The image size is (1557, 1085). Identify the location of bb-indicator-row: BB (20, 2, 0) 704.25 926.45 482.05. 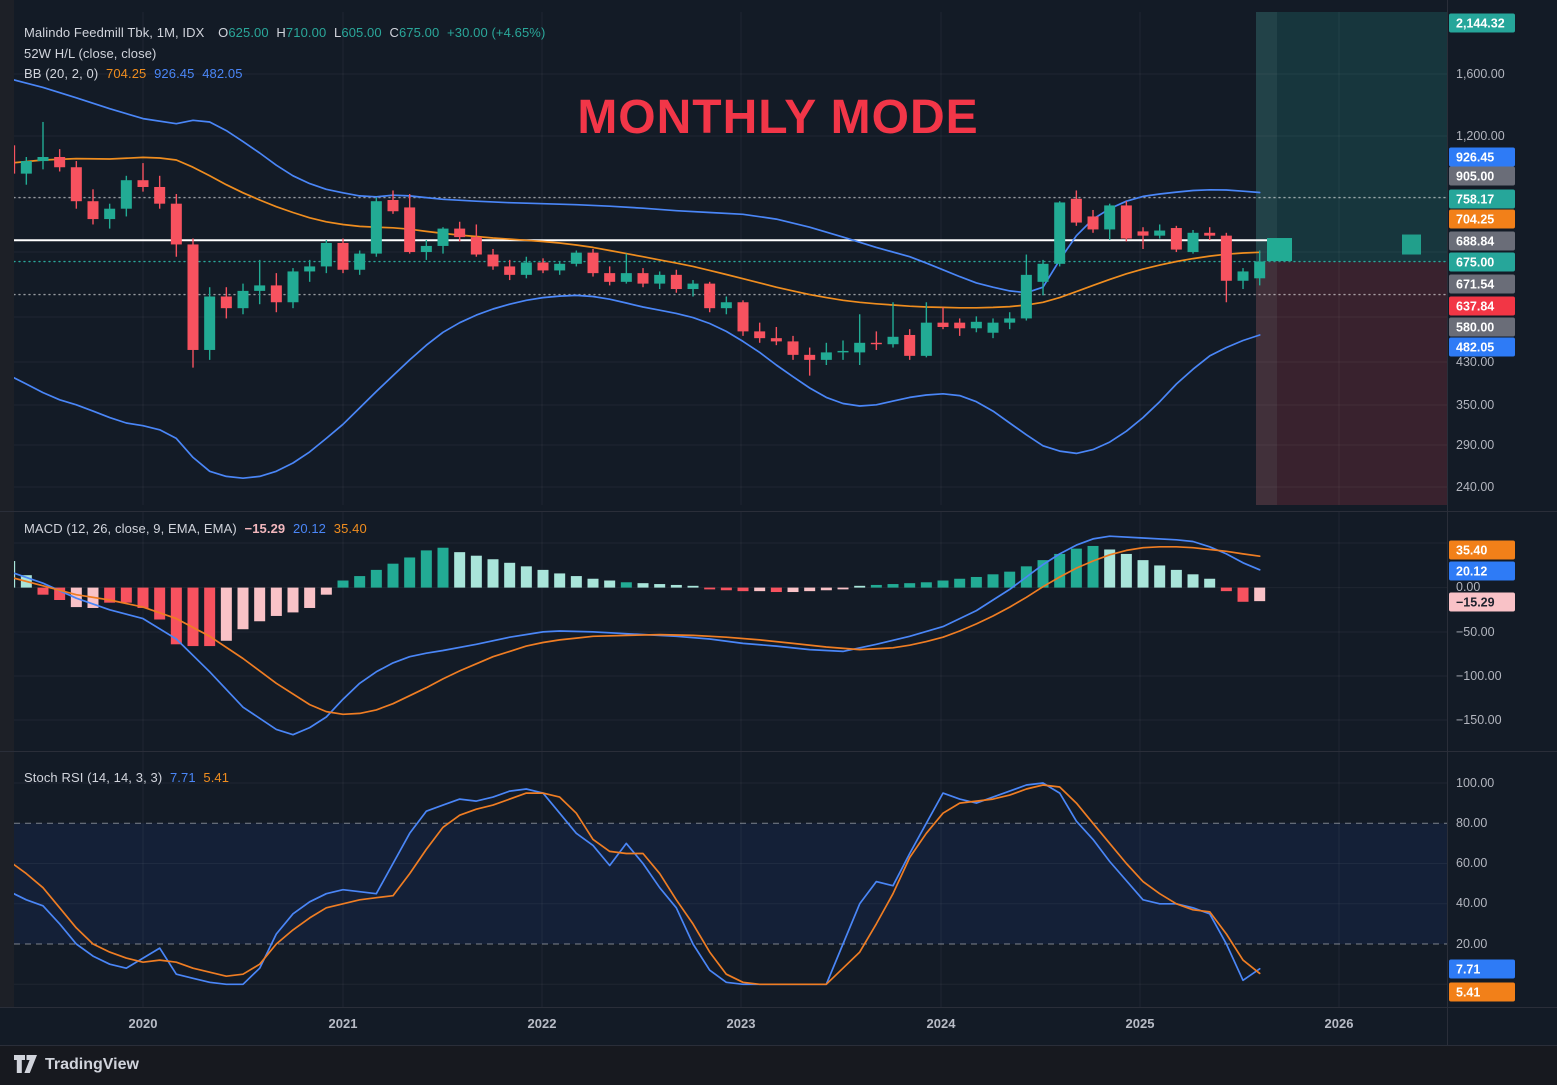
(135, 73).